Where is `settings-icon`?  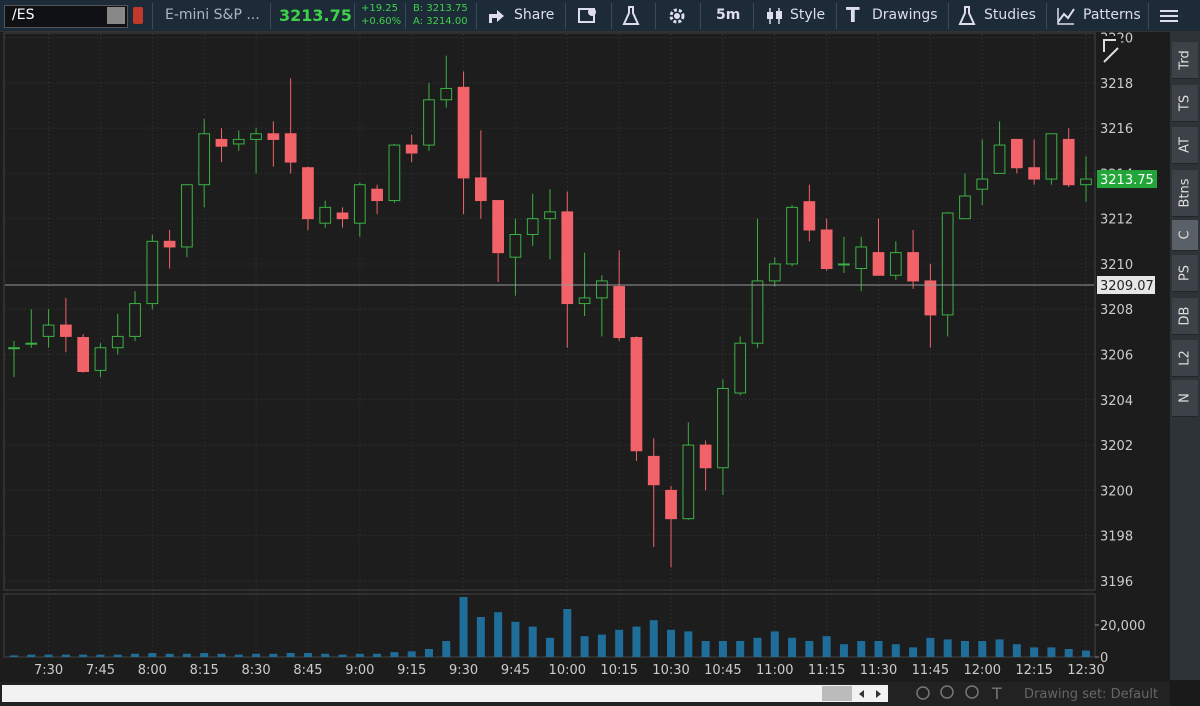 settings-icon is located at coordinates (677, 16).